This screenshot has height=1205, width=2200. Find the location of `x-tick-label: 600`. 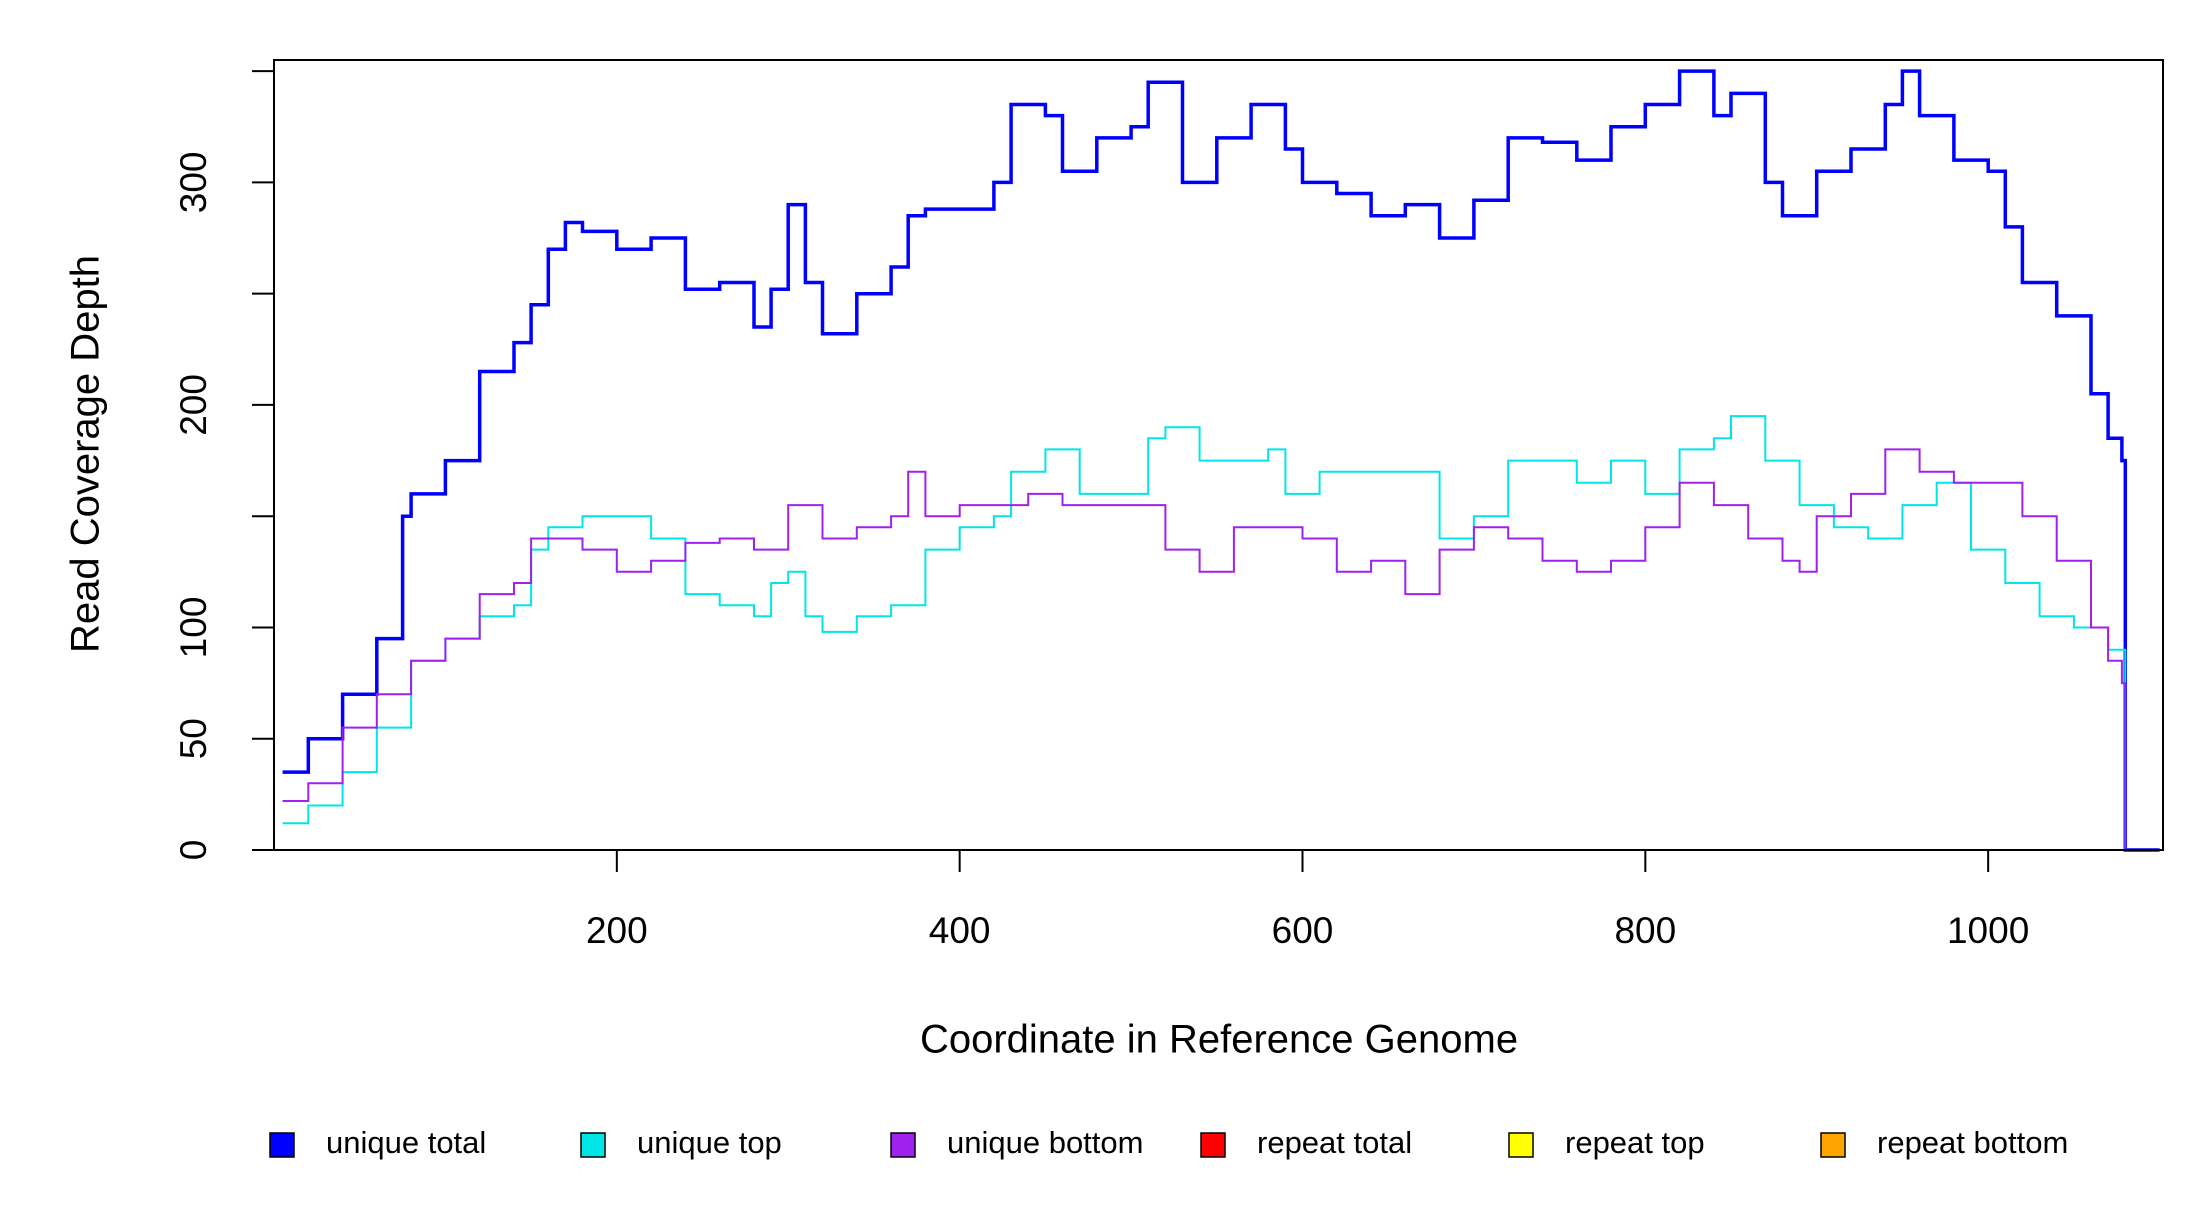

x-tick-label: 600 is located at coordinates (1303, 930).